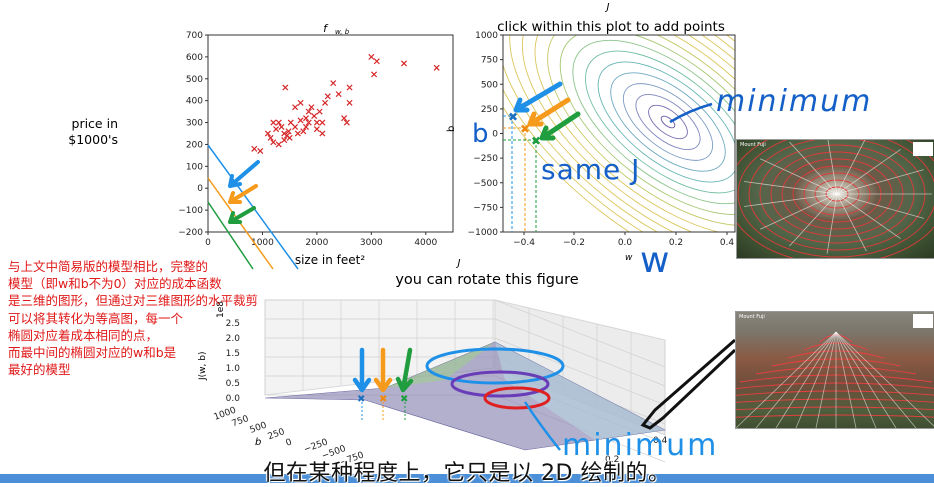 The height and width of the screenshot is (487, 934). Describe the element at coordinates (753, 145) in the screenshot. I see `photo-top-caption: Mount Fuji` at that location.